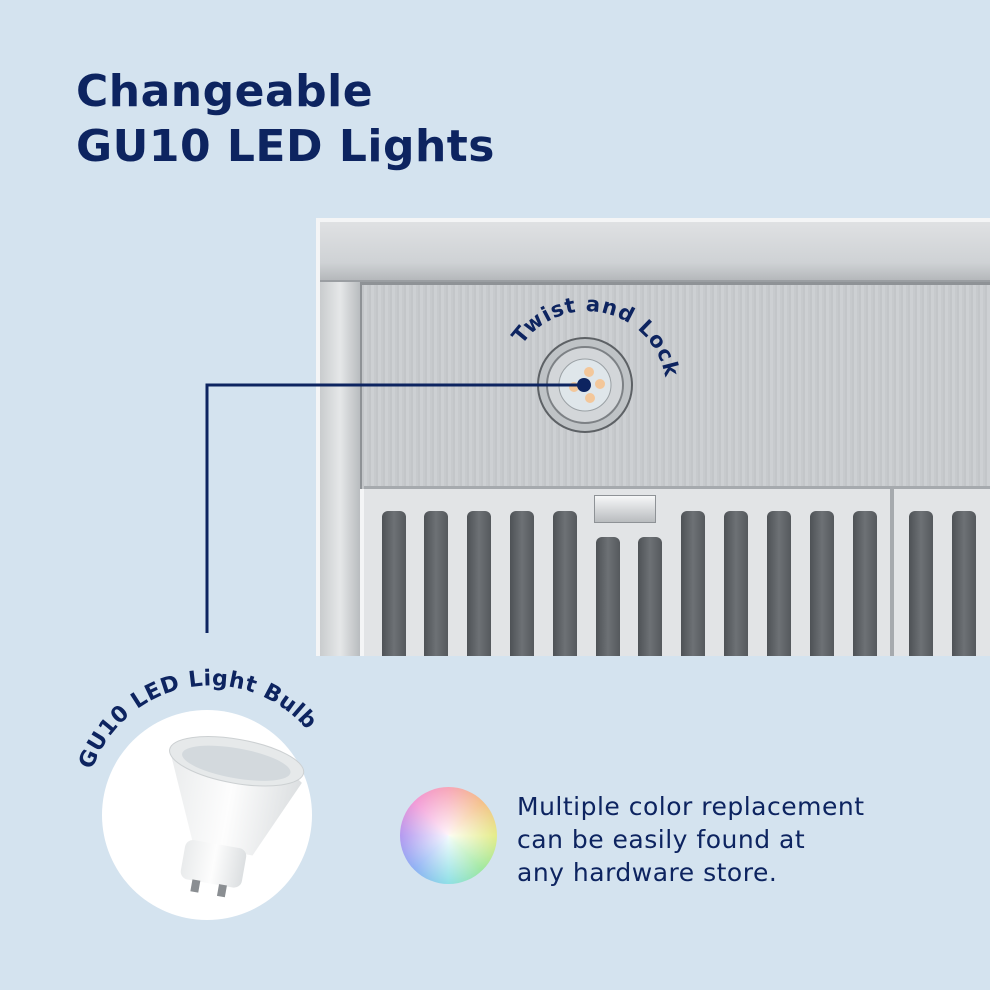  Describe the element at coordinates (285, 119) in the screenshot. I see `page-title: Changeable GU10 LED Lights` at that location.